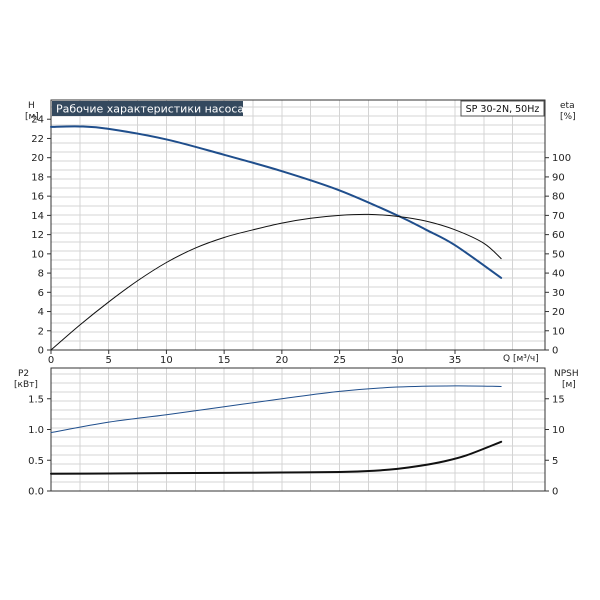  I want to click on x-tick-label: 0, so click(51, 360).